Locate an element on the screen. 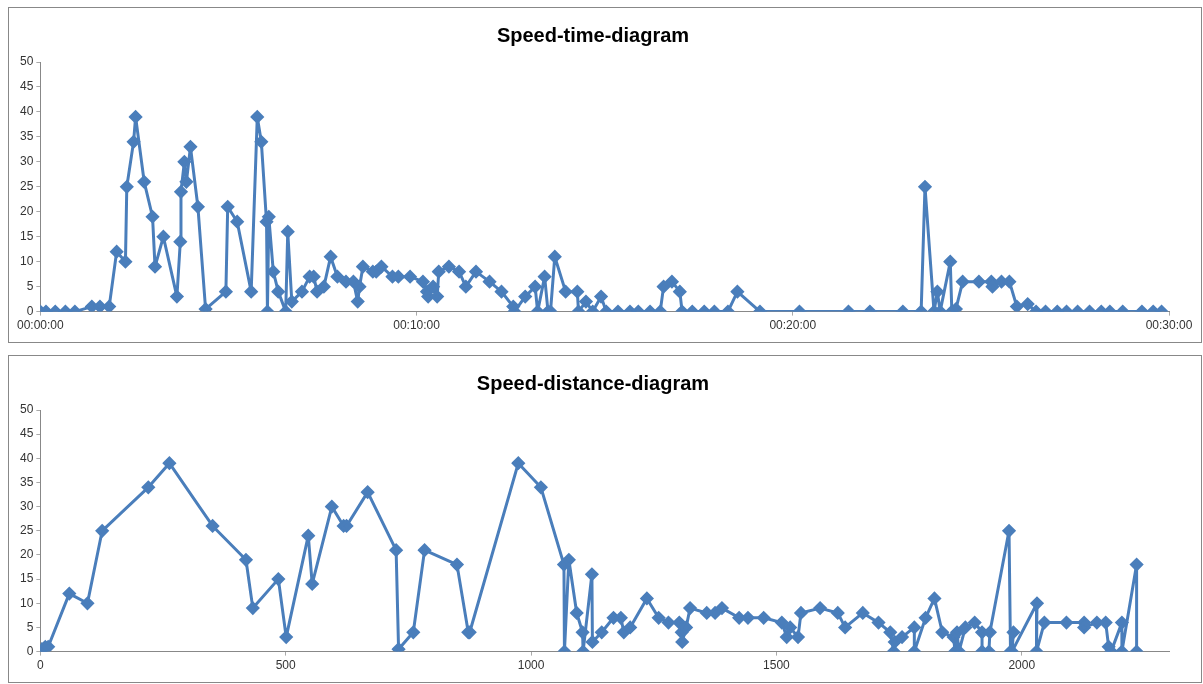 This screenshot has height=684, width=1203. x-tick-label: 00:10:00 is located at coordinates (417, 325).